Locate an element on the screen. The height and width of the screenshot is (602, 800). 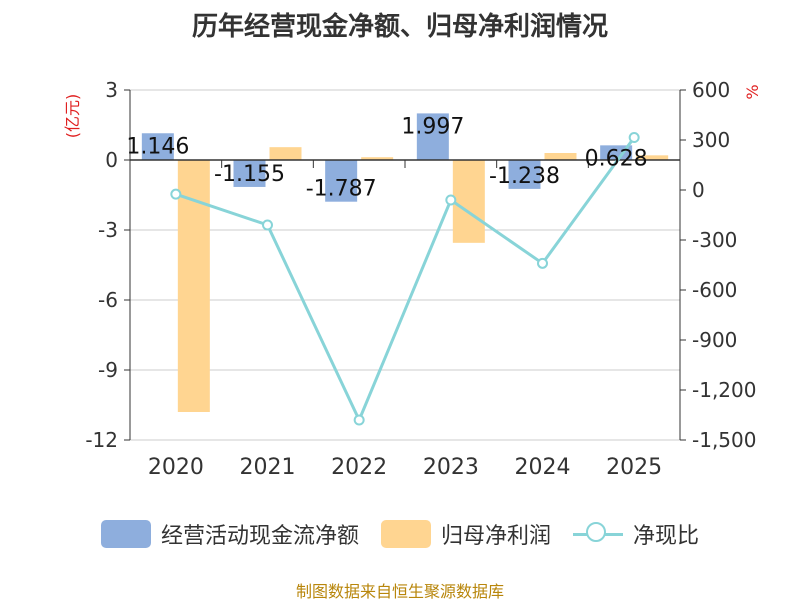
source-note: 制图数据来自恒生聚源数据库 is located at coordinates (399, 591).